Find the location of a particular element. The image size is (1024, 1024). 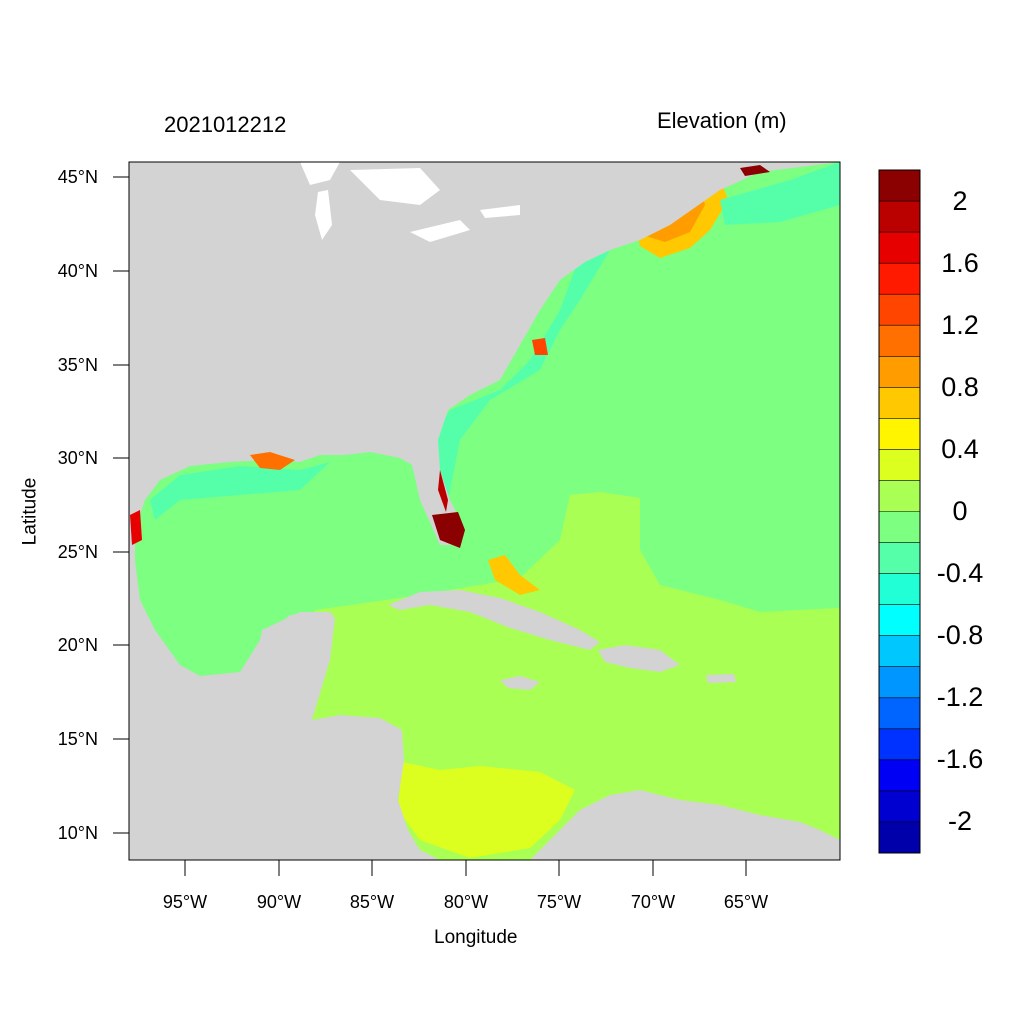

x-tick-label: 80°W is located at coordinates (466, 902).